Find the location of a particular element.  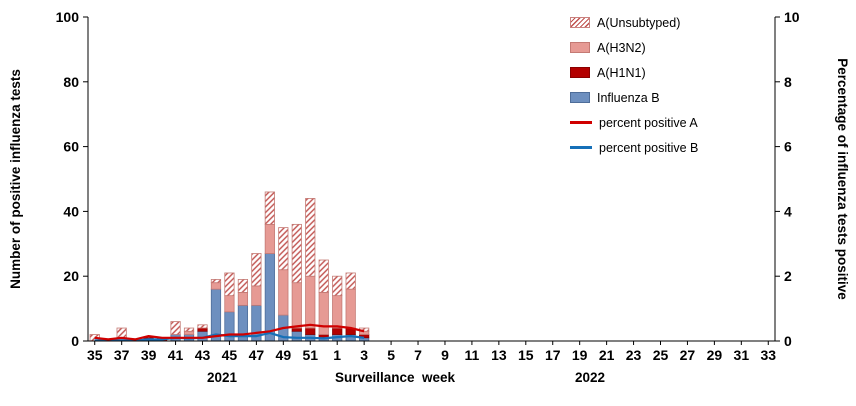

tick-label: 80 is located at coordinates (71, 82).